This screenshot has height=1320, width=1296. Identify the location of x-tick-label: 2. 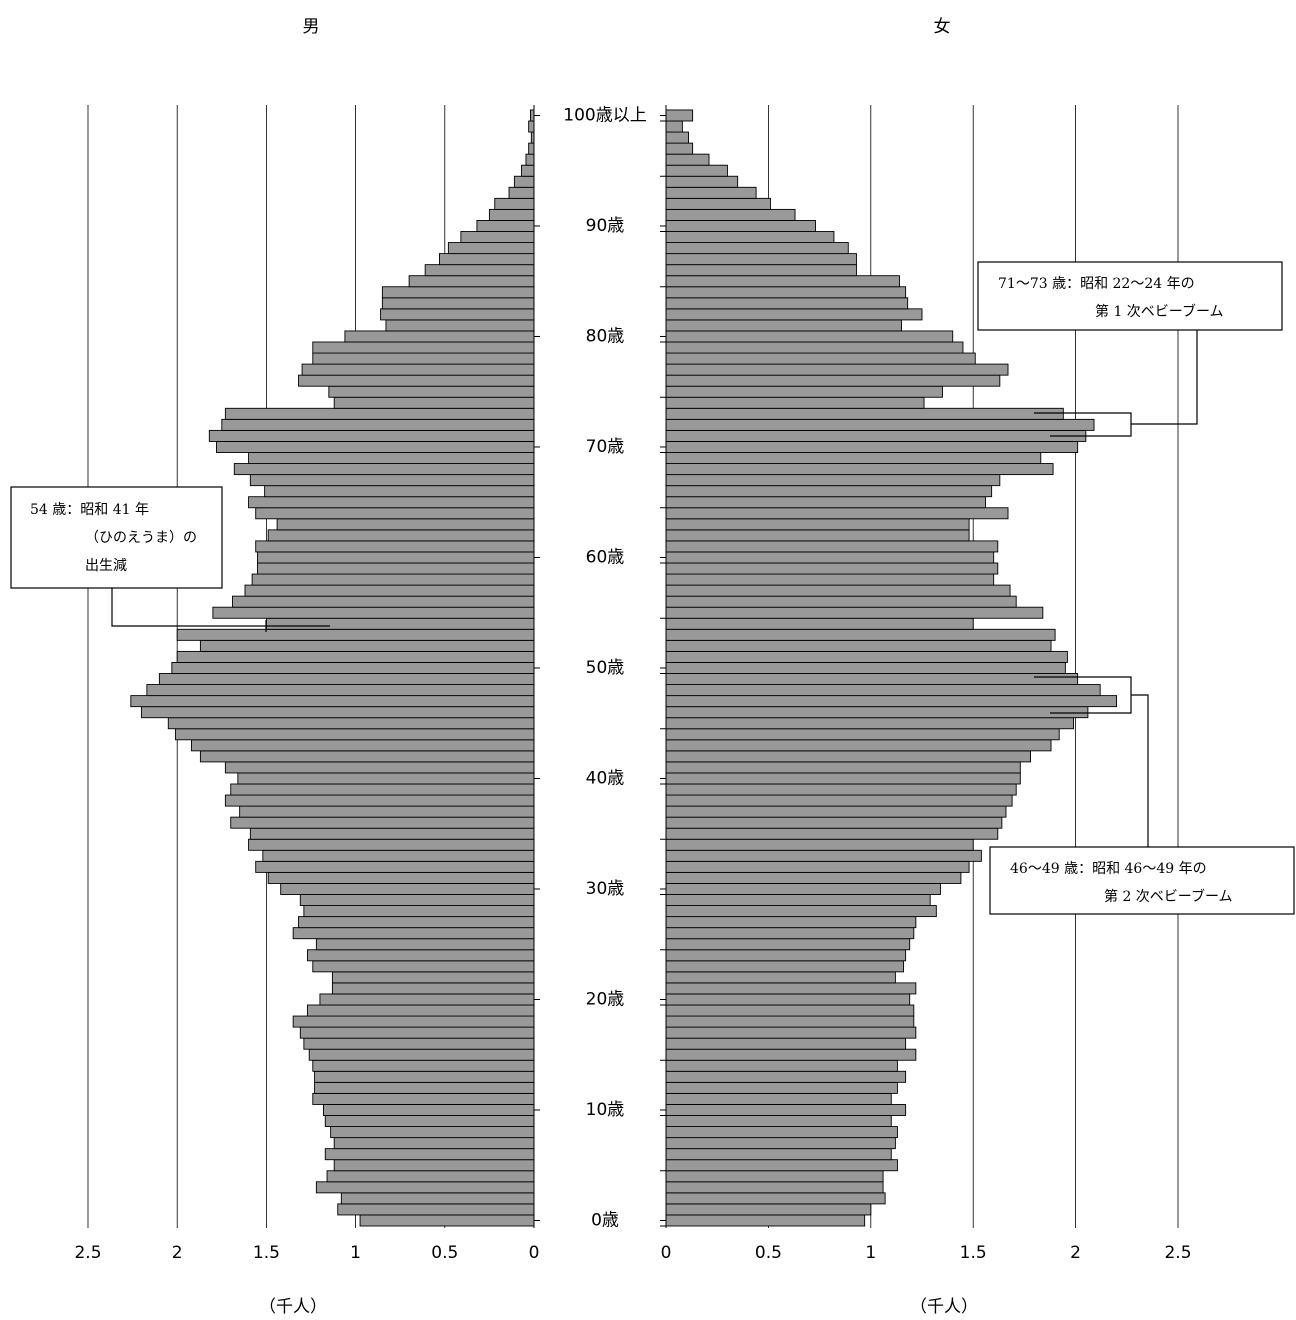
(177, 1253).